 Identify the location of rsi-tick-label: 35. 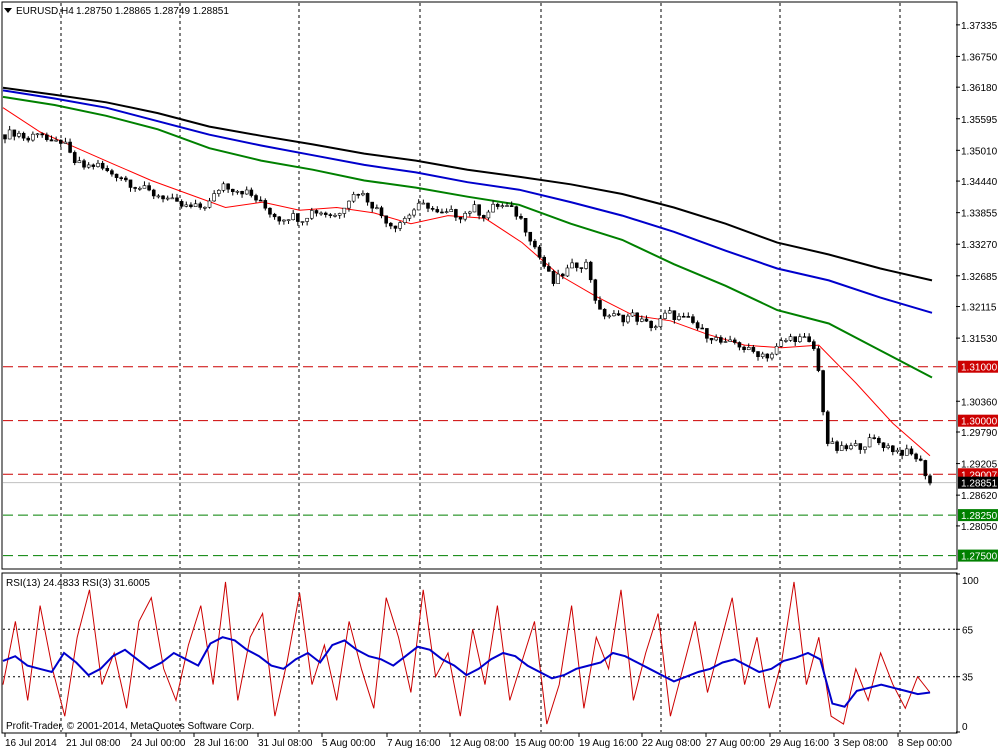
(968, 678).